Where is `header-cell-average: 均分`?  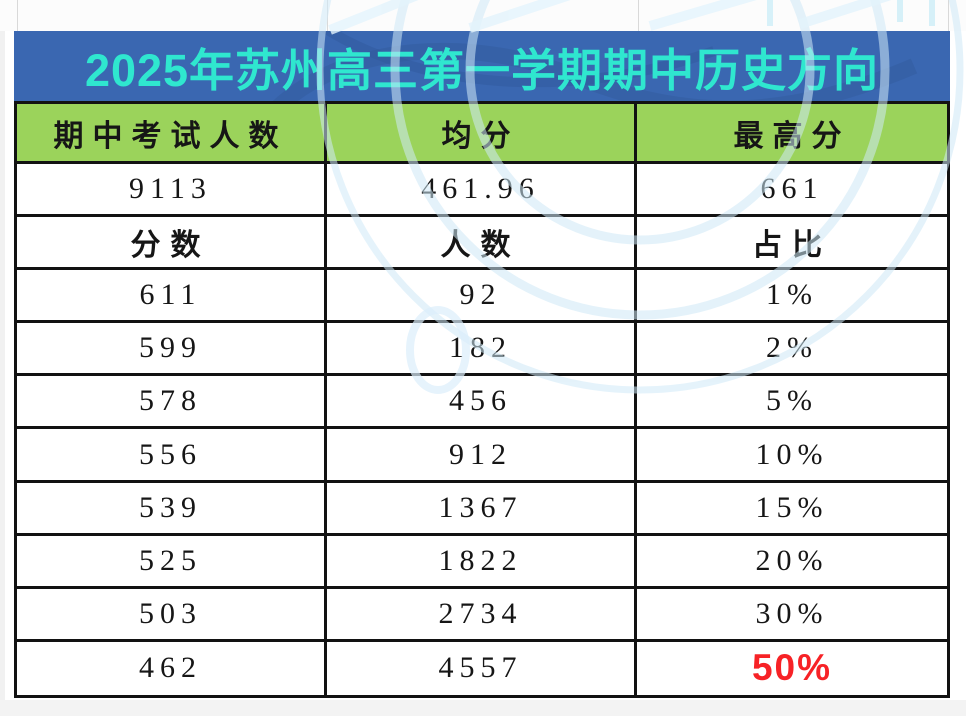
header-cell-average: 均分 is located at coordinates (482, 134).